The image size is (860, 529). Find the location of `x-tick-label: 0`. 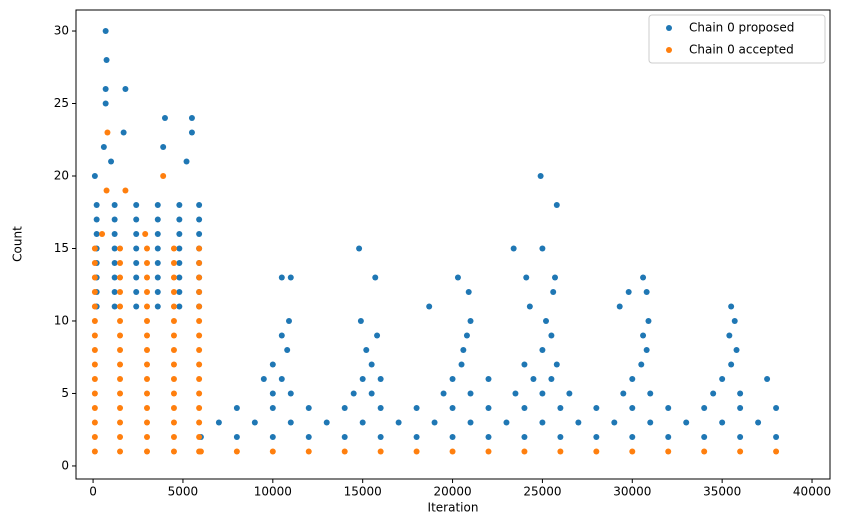

x-tick-label: 0 is located at coordinates (93, 492).